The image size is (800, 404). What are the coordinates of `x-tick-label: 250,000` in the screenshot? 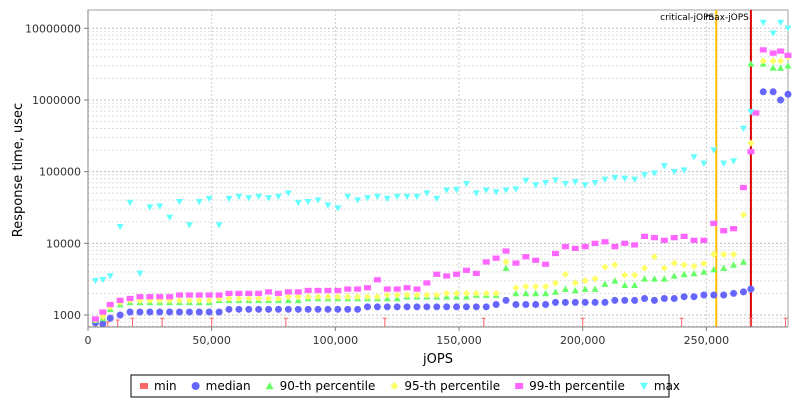 It's located at (707, 340).